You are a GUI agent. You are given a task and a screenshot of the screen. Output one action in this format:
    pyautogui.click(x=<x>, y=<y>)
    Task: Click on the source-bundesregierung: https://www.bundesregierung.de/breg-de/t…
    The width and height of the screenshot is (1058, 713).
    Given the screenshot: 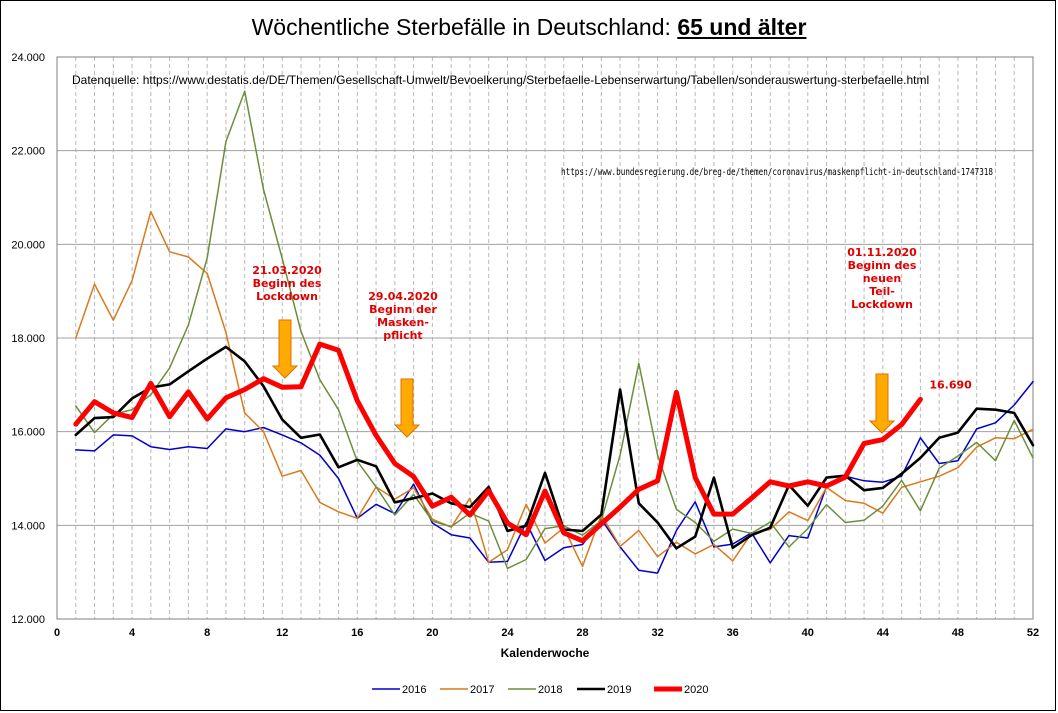 What is the action you would take?
    pyautogui.click(x=777, y=172)
    